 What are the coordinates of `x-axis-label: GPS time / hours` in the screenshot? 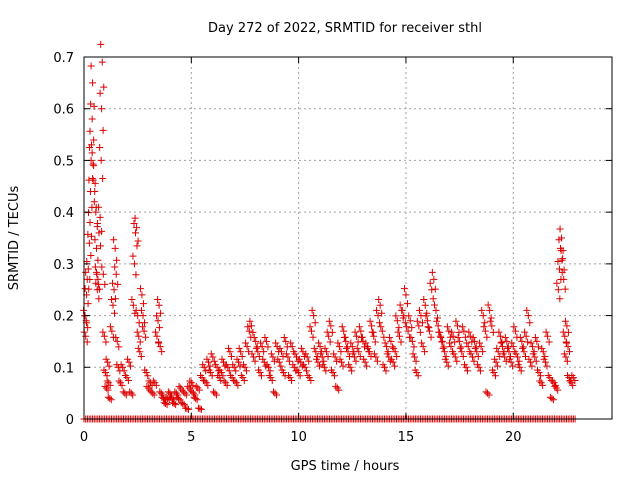 It's located at (345, 466).